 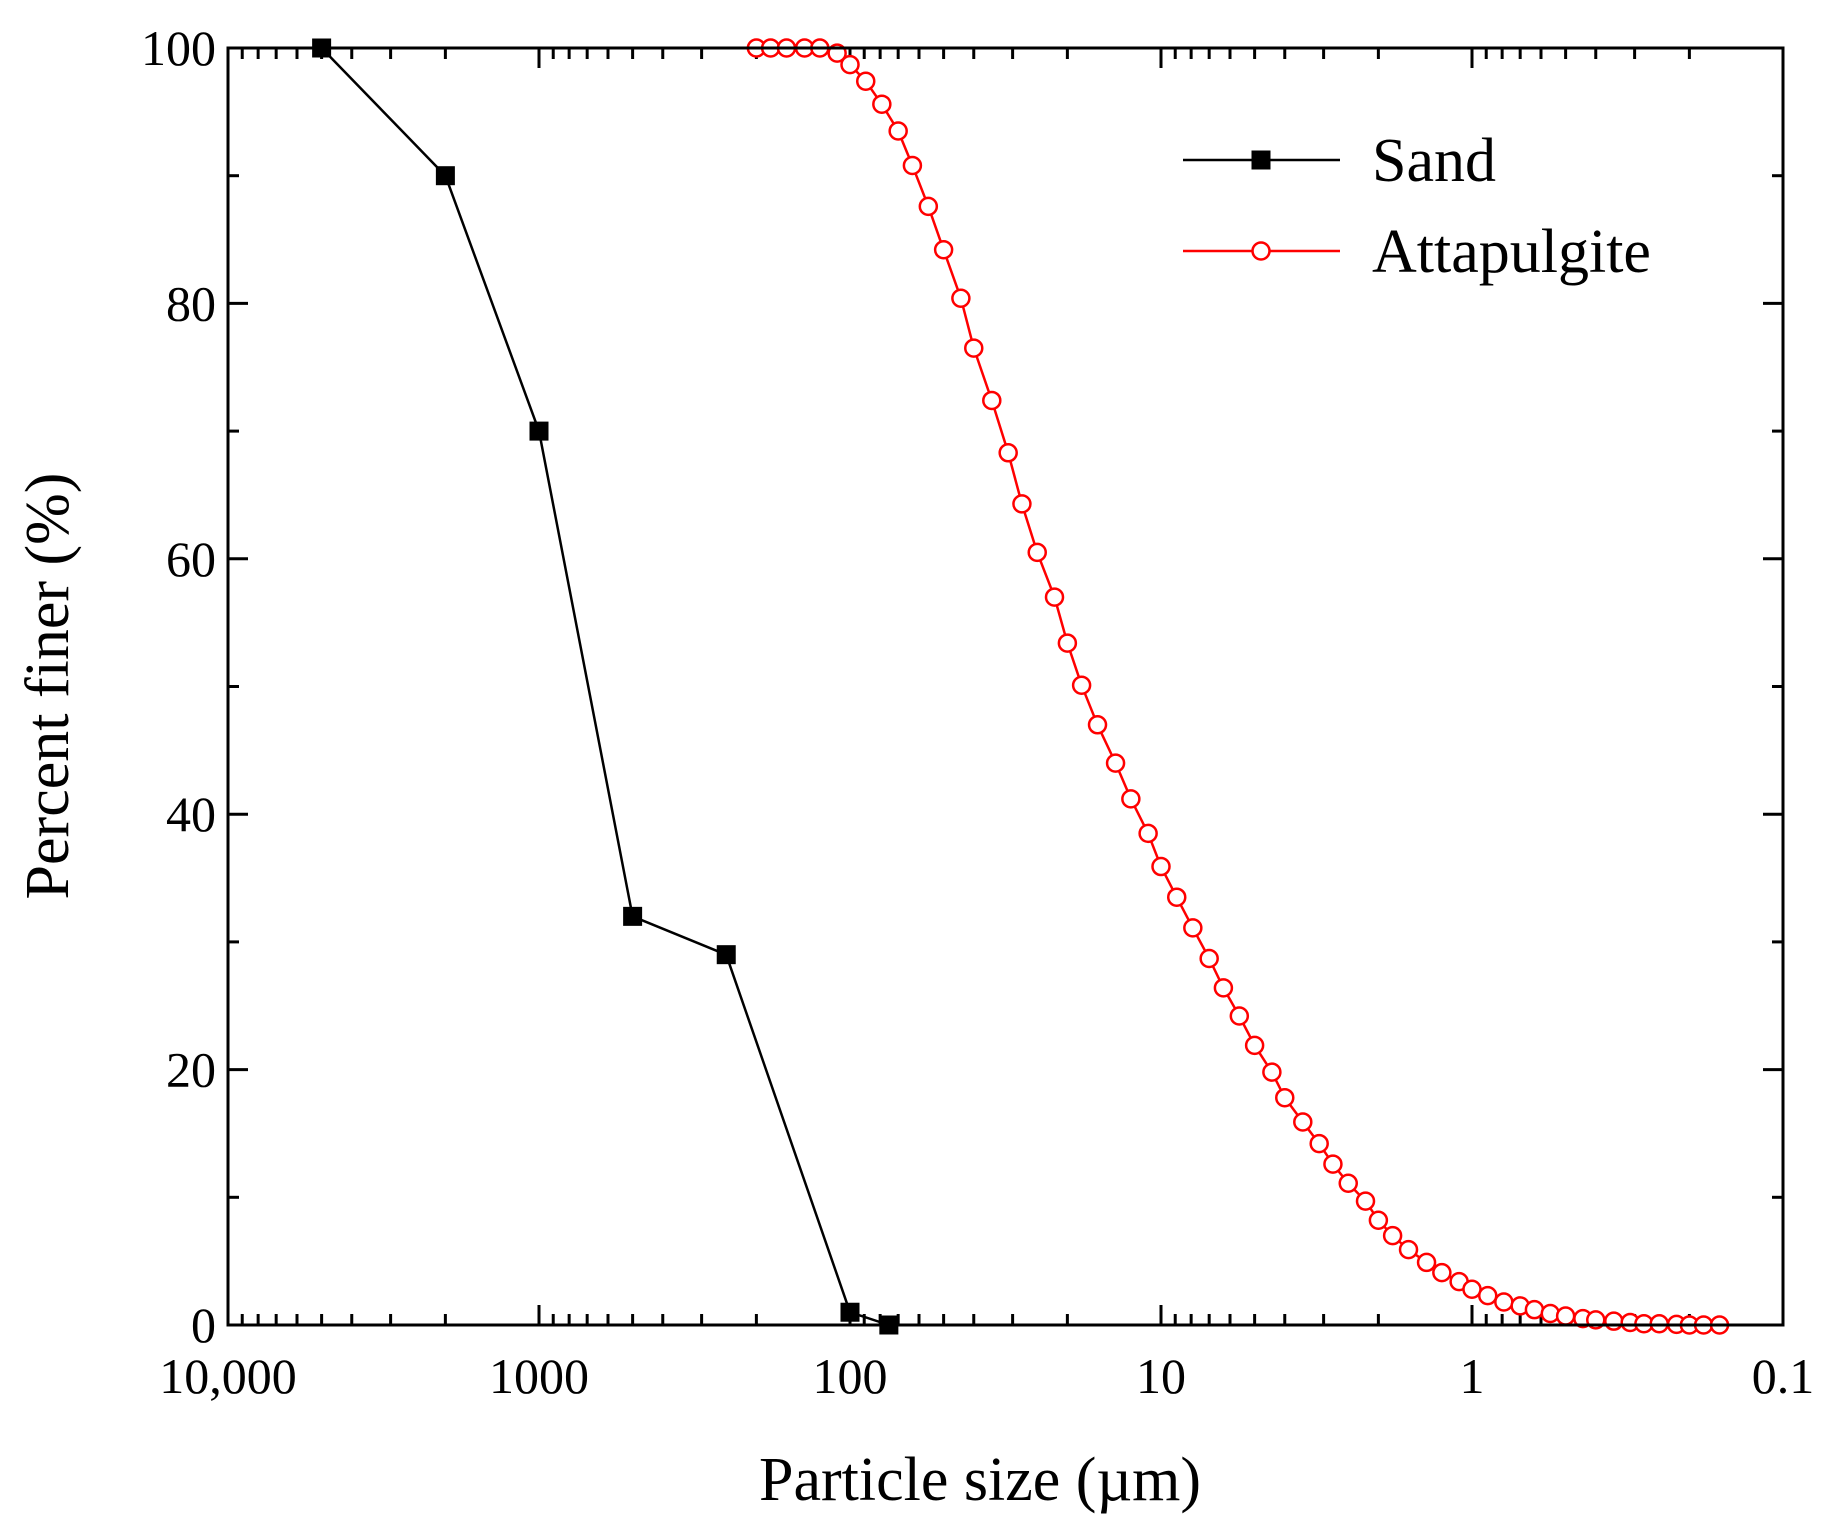 I want to click on legend-marker-sand, so click(x=1261, y=160).